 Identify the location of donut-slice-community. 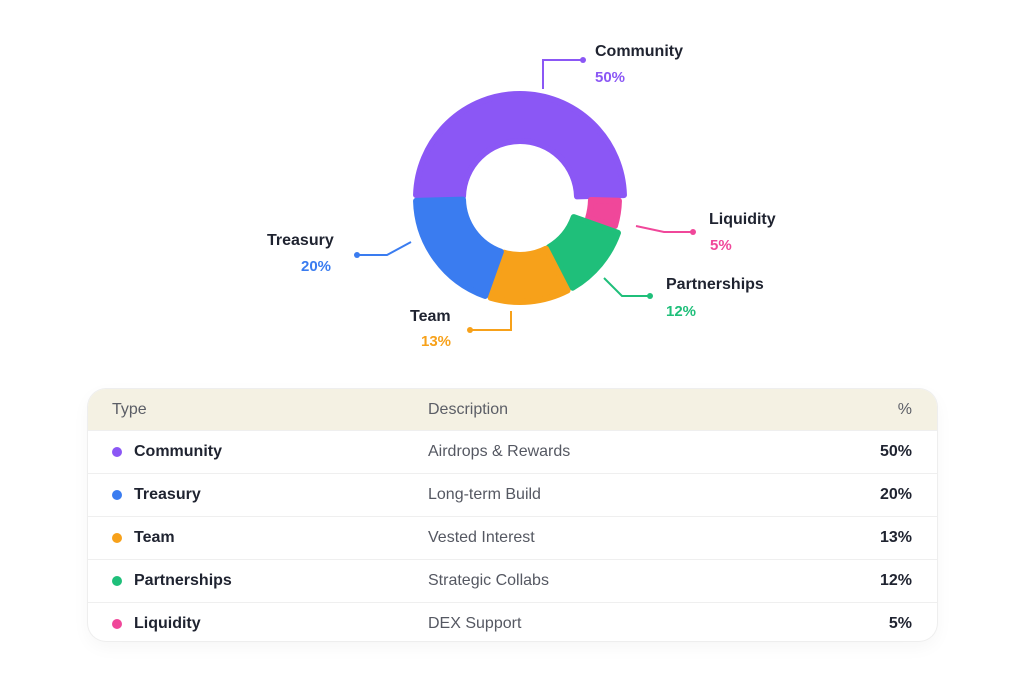
(520, 145).